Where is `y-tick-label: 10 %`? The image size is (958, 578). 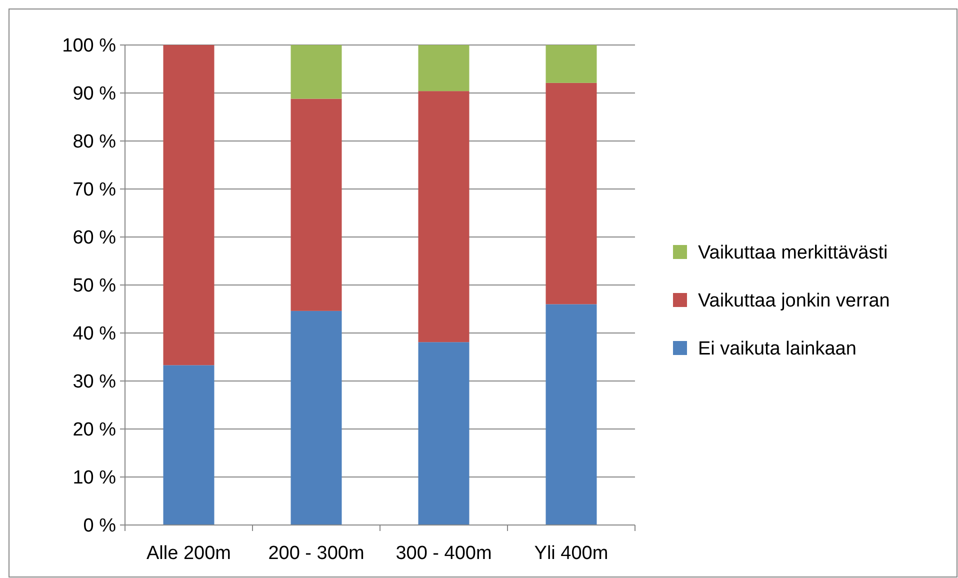 y-tick-label: 10 % is located at coordinates (94, 478).